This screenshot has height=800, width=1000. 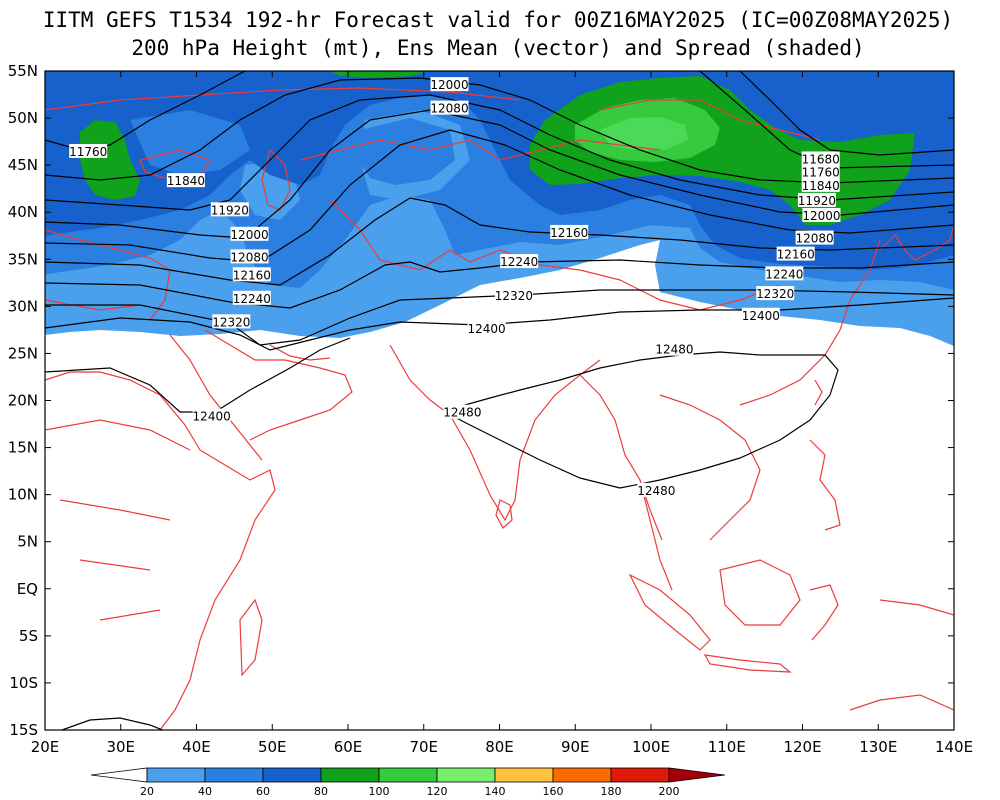 What do you see at coordinates (480, 150) in the screenshot?
I see `country-borders-central-asia` at bounding box center [480, 150].